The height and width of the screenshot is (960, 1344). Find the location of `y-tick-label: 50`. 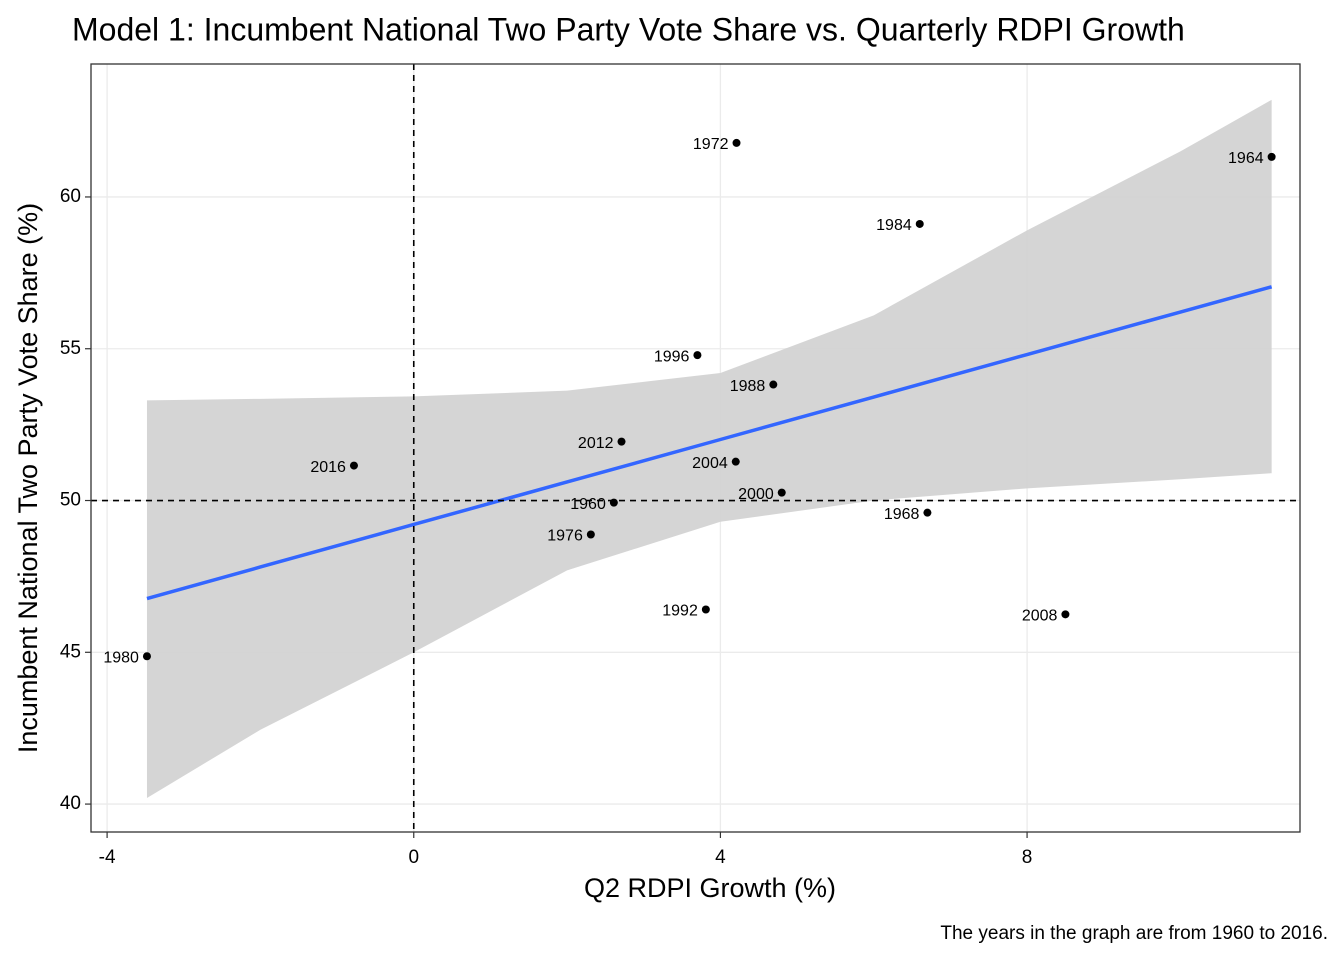

y-tick-label: 50 is located at coordinates (70, 500).